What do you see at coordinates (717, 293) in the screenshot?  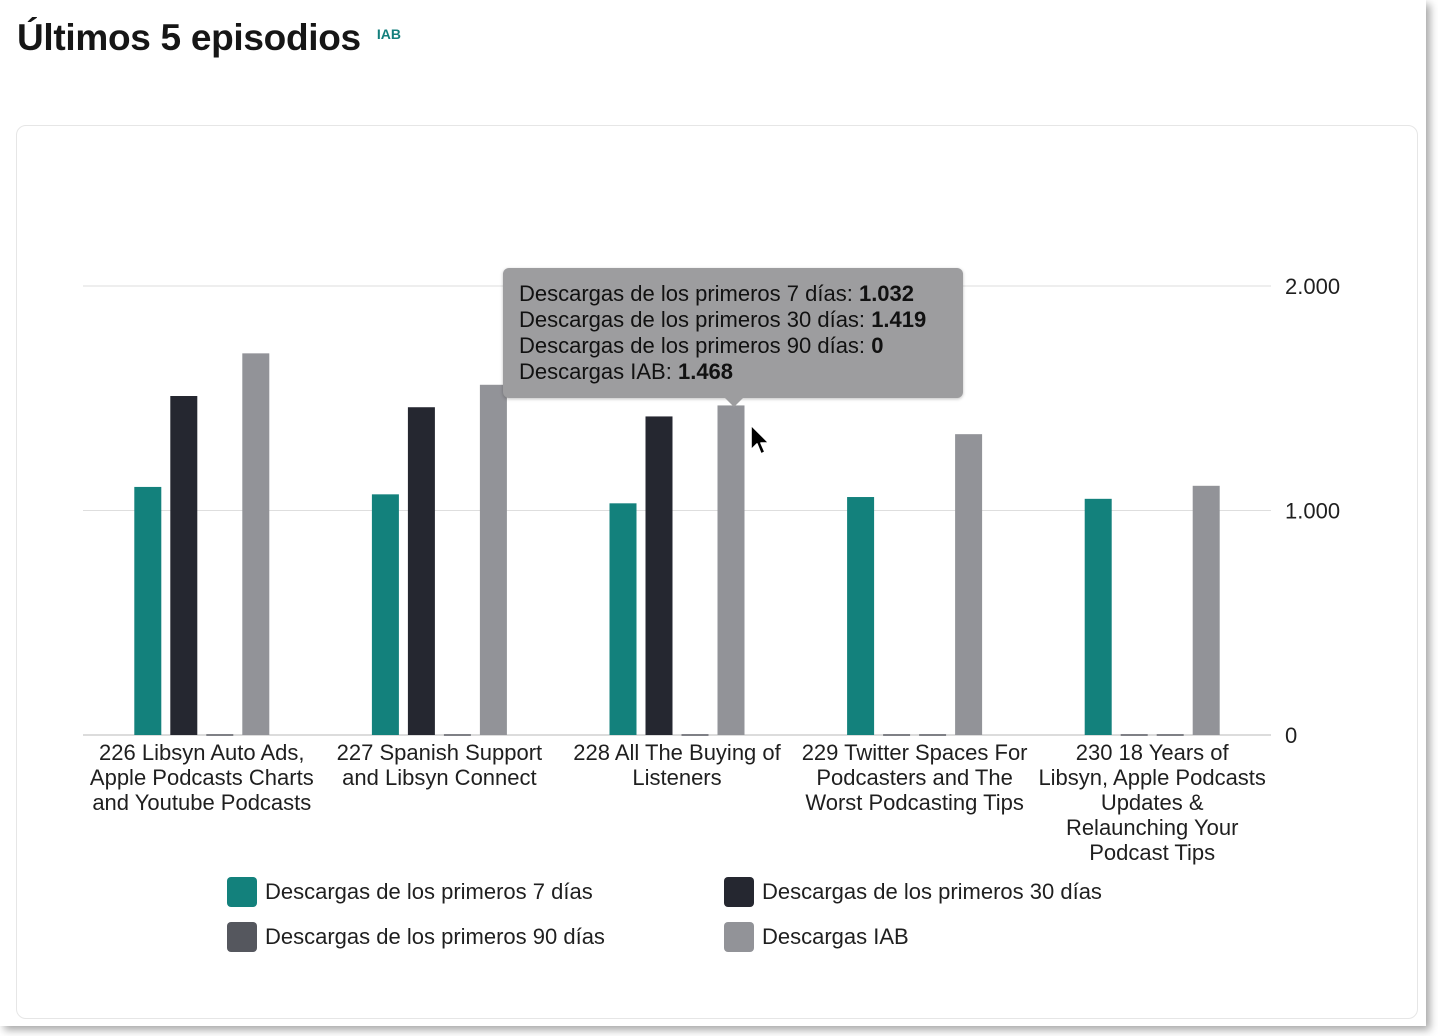 I see `tooltip-line-7-days: Descargas de los primeros 7 días: 1.032` at bounding box center [717, 293].